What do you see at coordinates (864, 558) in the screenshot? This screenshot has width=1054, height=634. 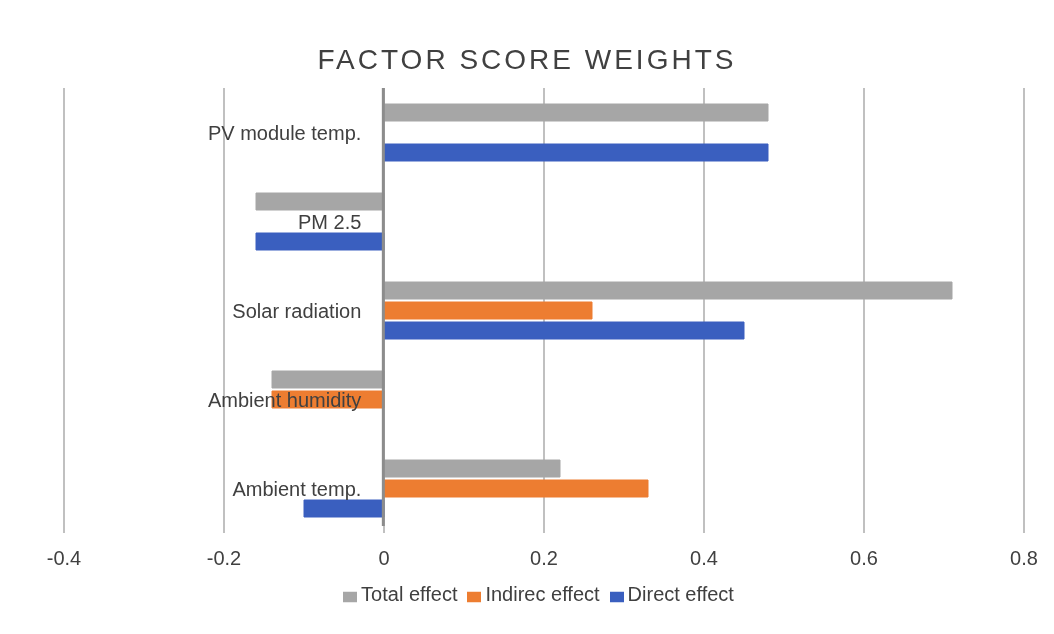 I see `x-tick-label: 0.6` at bounding box center [864, 558].